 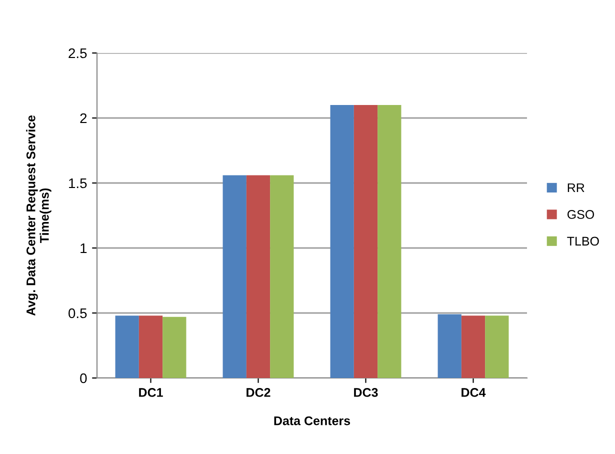 I want to click on x-tick-label: DC2, so click(x=258, y=392).